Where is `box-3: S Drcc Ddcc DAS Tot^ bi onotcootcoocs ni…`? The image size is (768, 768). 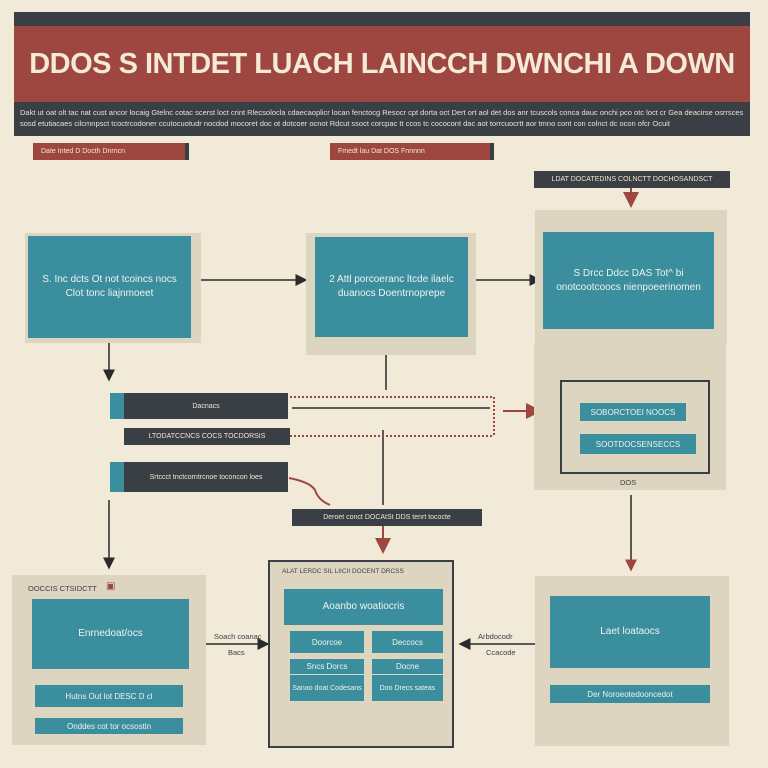 box-3: S Drcc Ddcc DAS Tot^ bi onotcootcoocs ni… is located at coordinates (628, 280).